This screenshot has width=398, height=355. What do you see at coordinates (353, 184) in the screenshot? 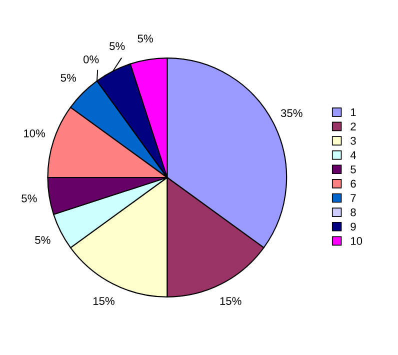
I see `legend-label: 6` at bounding box center [353, 184].